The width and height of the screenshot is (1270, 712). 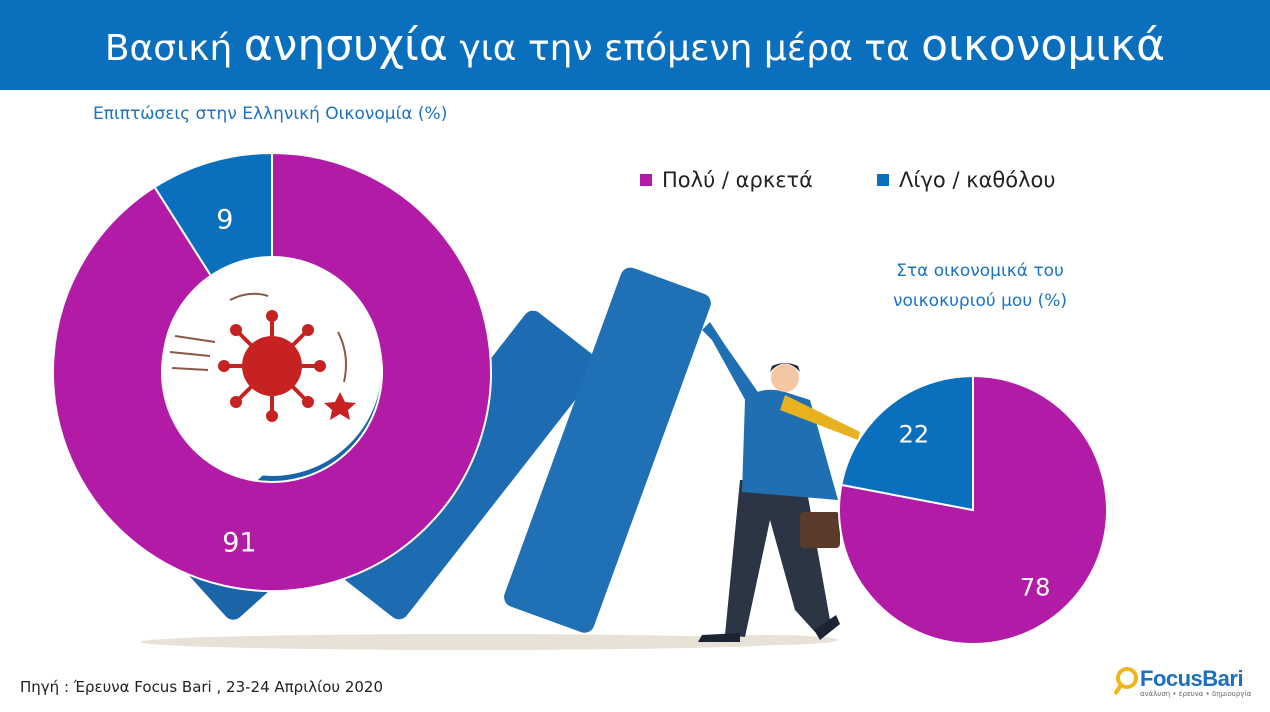 What do you see at coordinates (883, 180) in the screenshot?
I see `legend-swatch-little` at bounding box center [883, 180].